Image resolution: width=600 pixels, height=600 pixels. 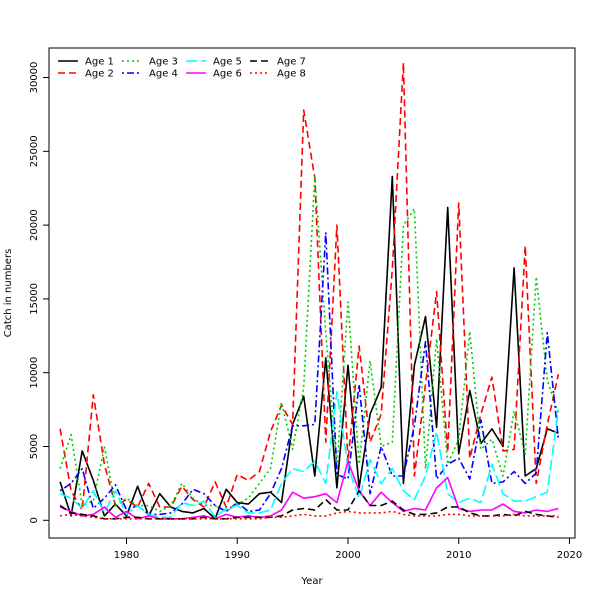 What do you see at coordinates (34, 151) in the screenshot?
I see `y-tick-label: 25000` at bounding box center [34, 151].